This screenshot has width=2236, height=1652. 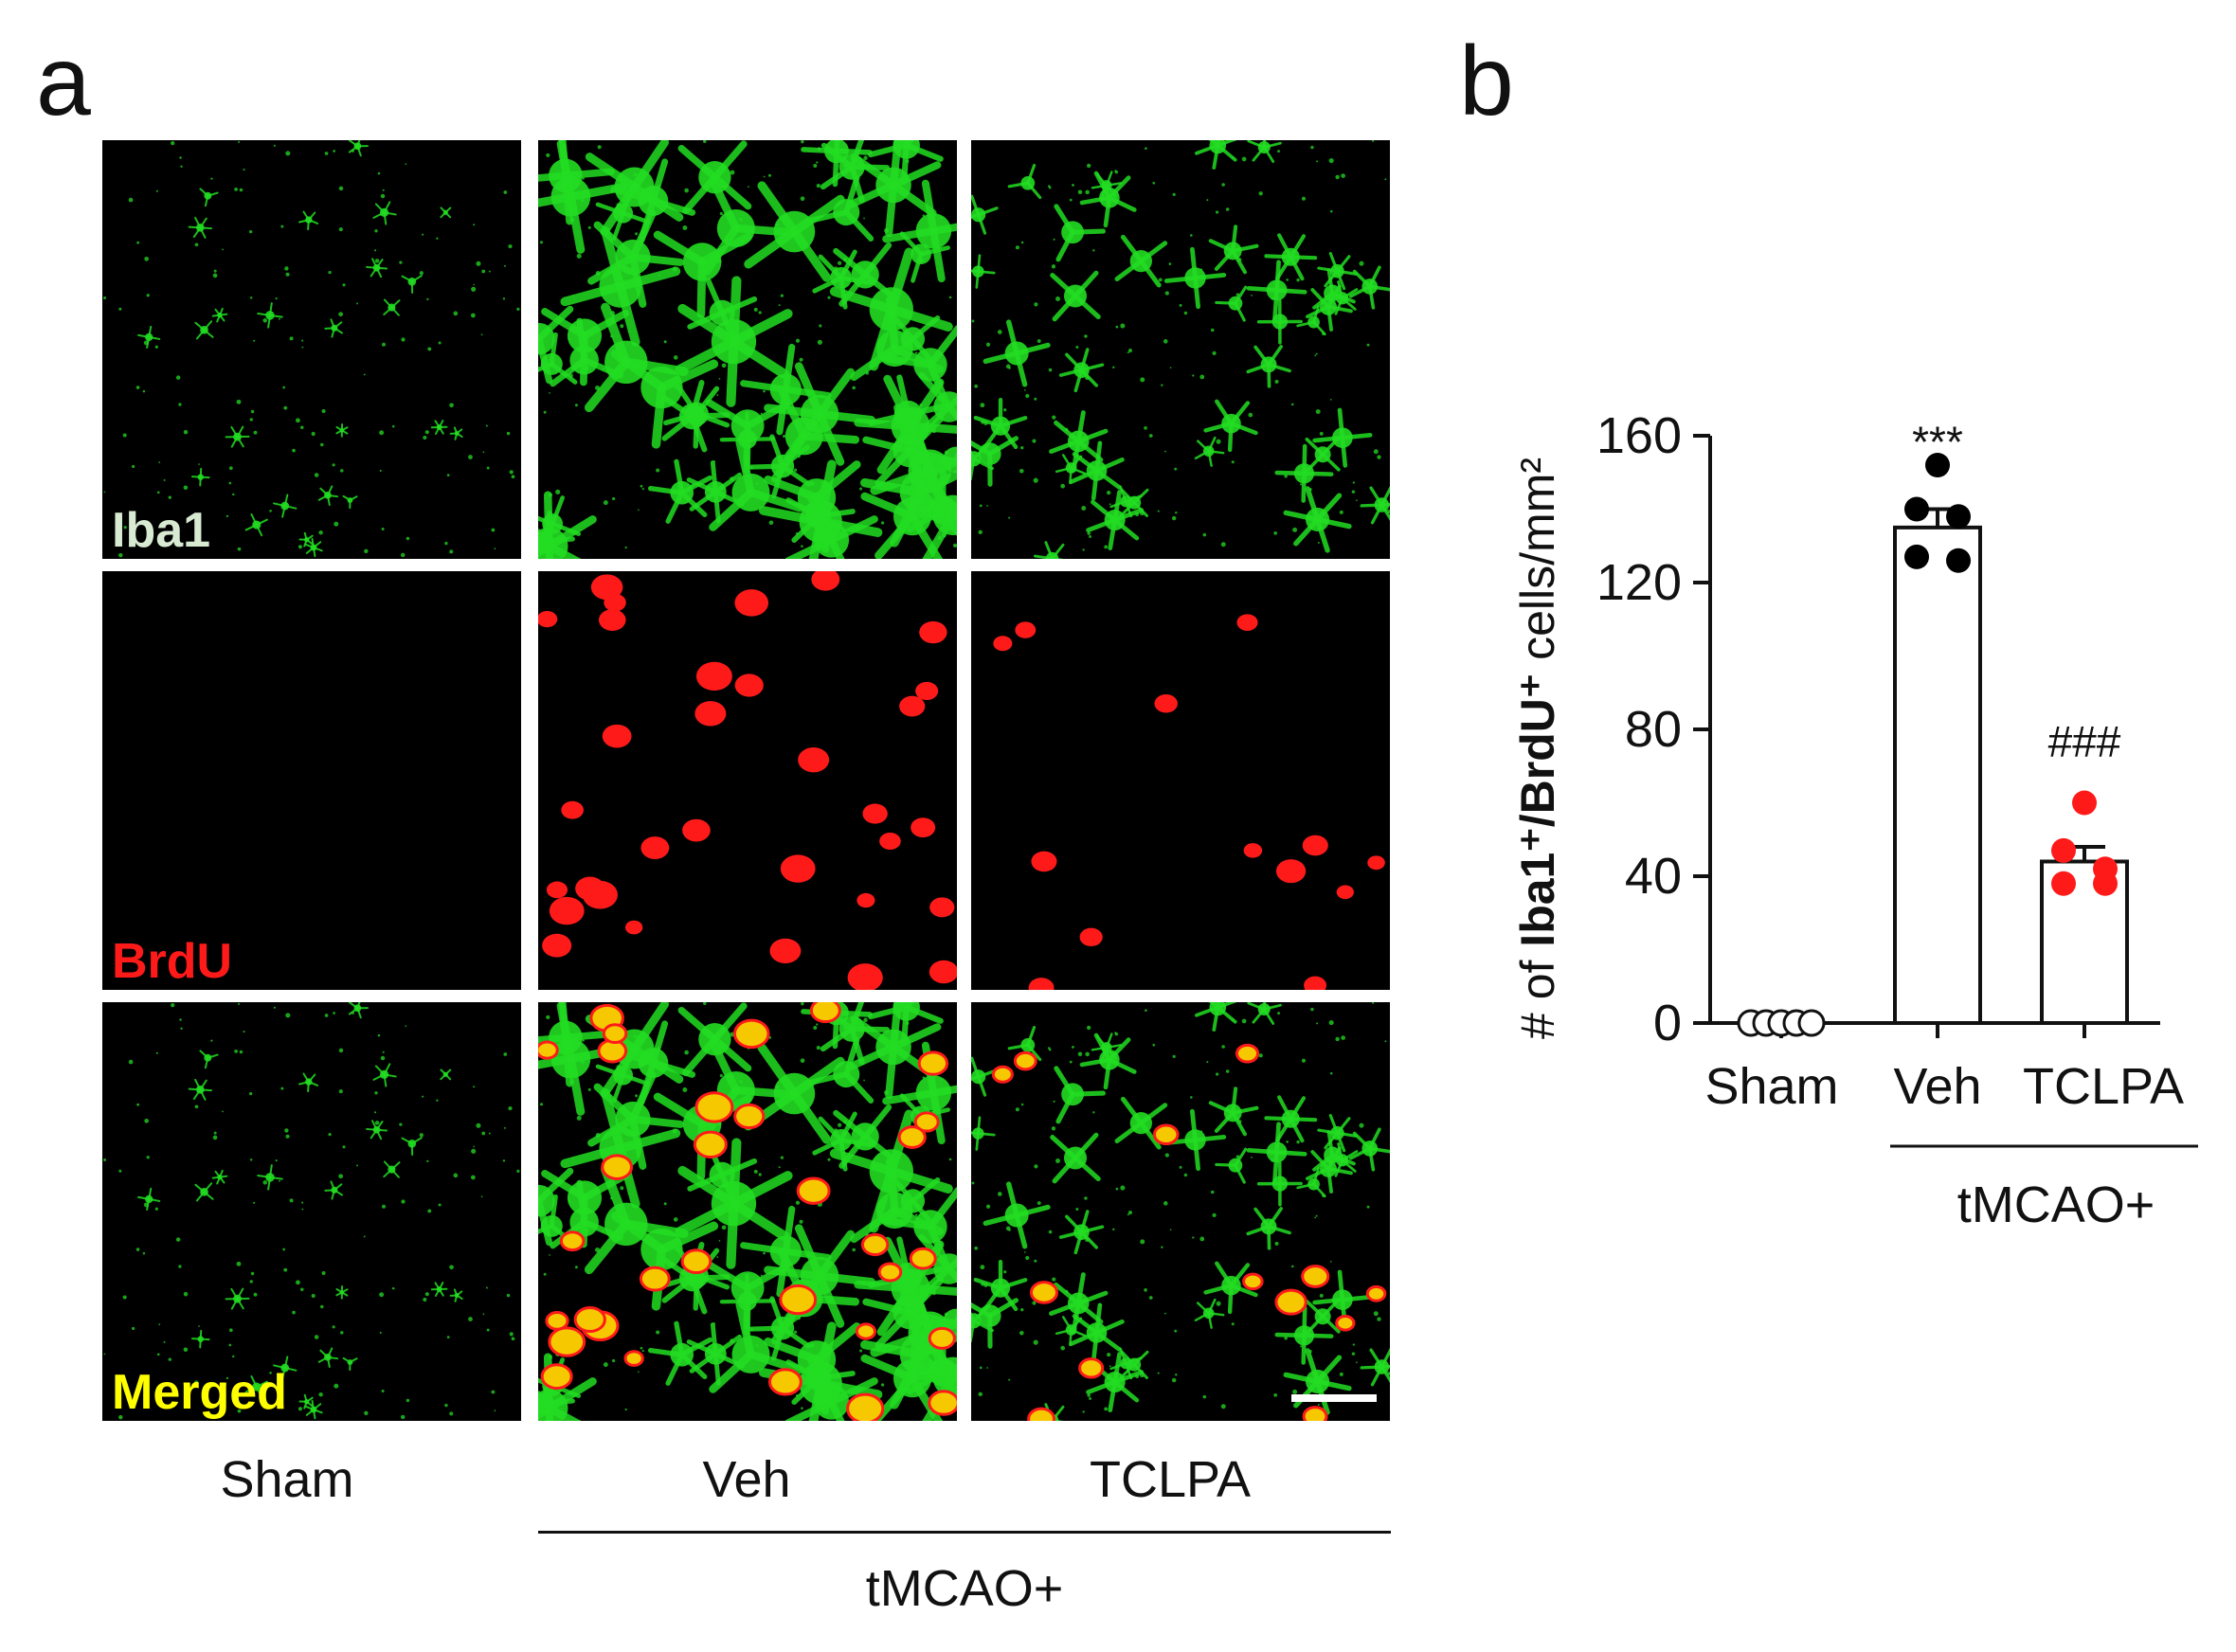 I want to click on y-tick-label: 160, so click(x=1639, y=435).